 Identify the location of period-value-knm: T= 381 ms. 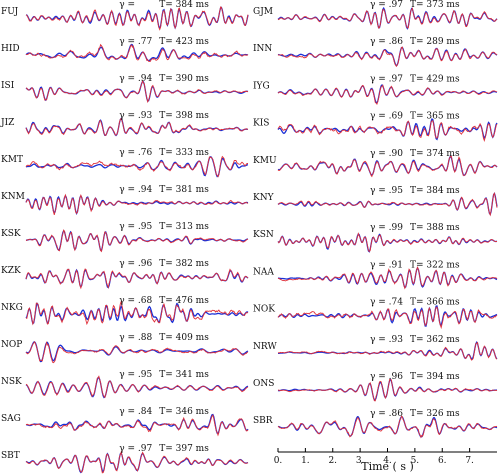
(184, 190).